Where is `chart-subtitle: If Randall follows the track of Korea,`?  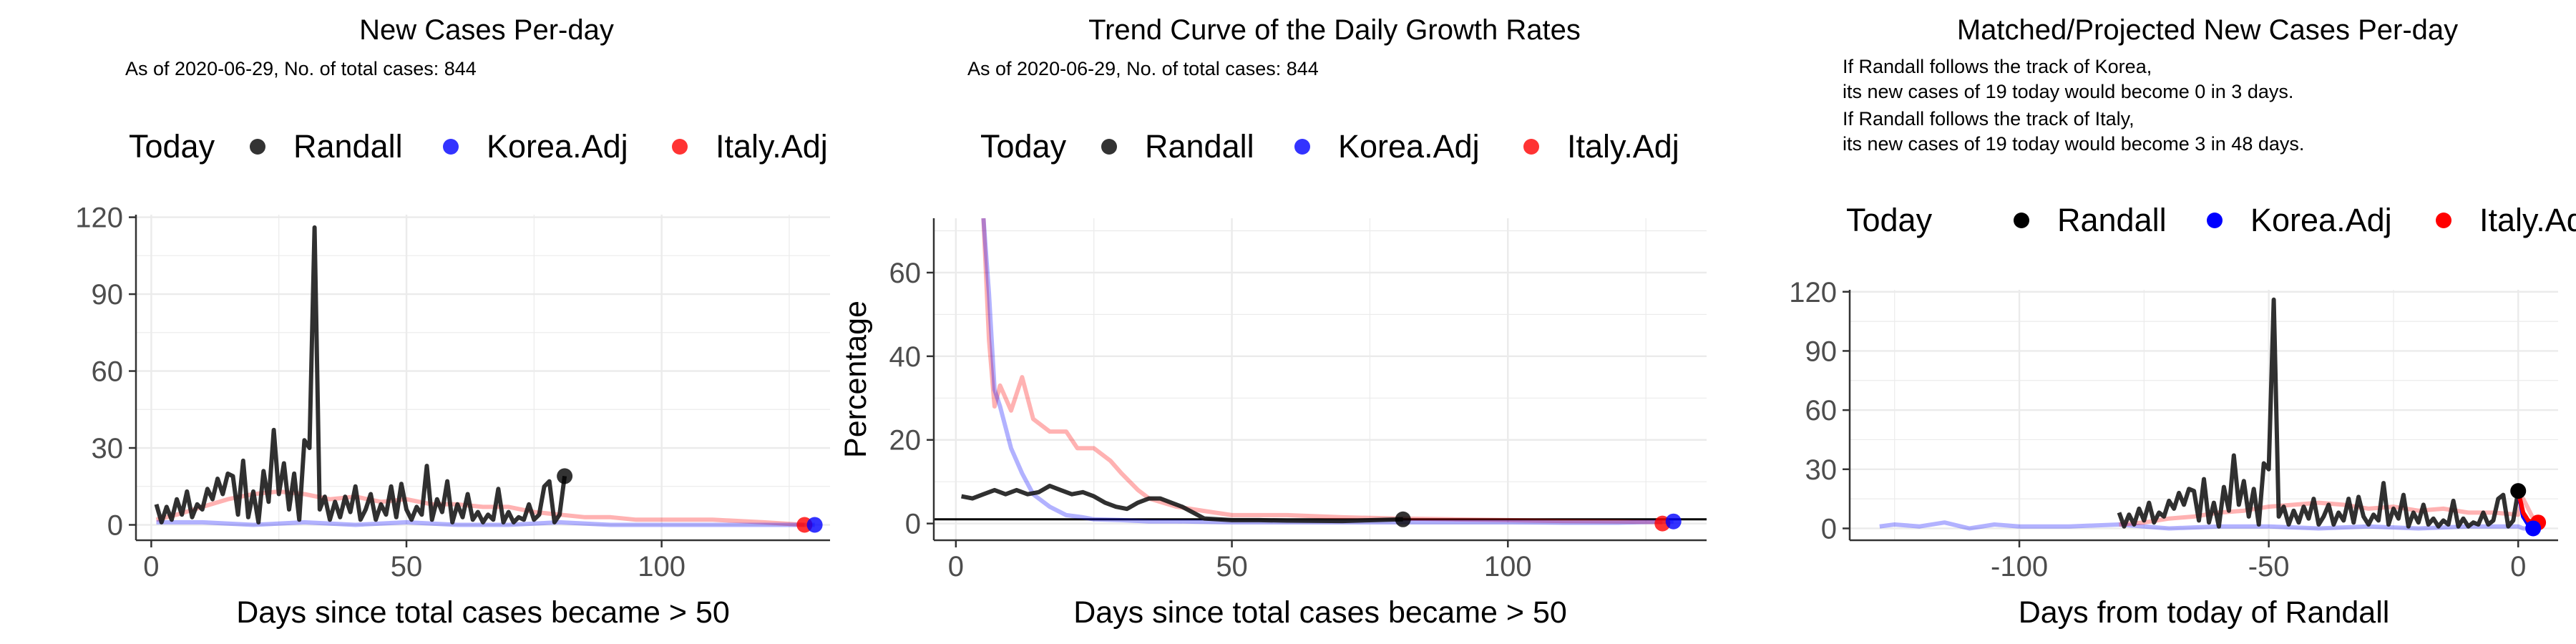
chart-subtitle: If Randall follows the track of Korea, is located at coordinates (1997, 66).